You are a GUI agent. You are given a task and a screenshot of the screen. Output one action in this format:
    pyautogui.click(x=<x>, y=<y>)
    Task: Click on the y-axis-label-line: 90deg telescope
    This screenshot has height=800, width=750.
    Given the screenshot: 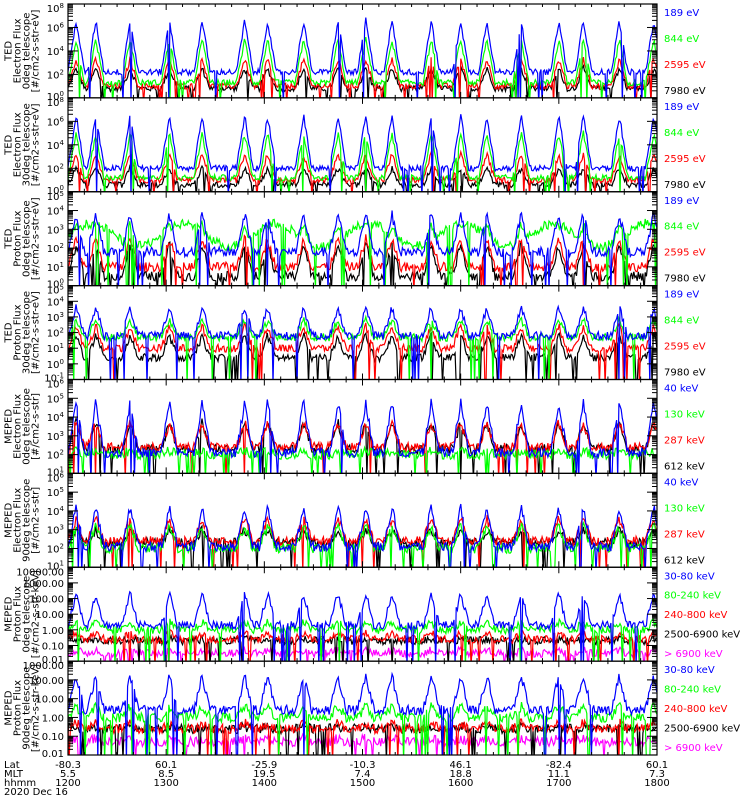 What is the action you would take?
    pyautogui.click(x=27, y=708)
    